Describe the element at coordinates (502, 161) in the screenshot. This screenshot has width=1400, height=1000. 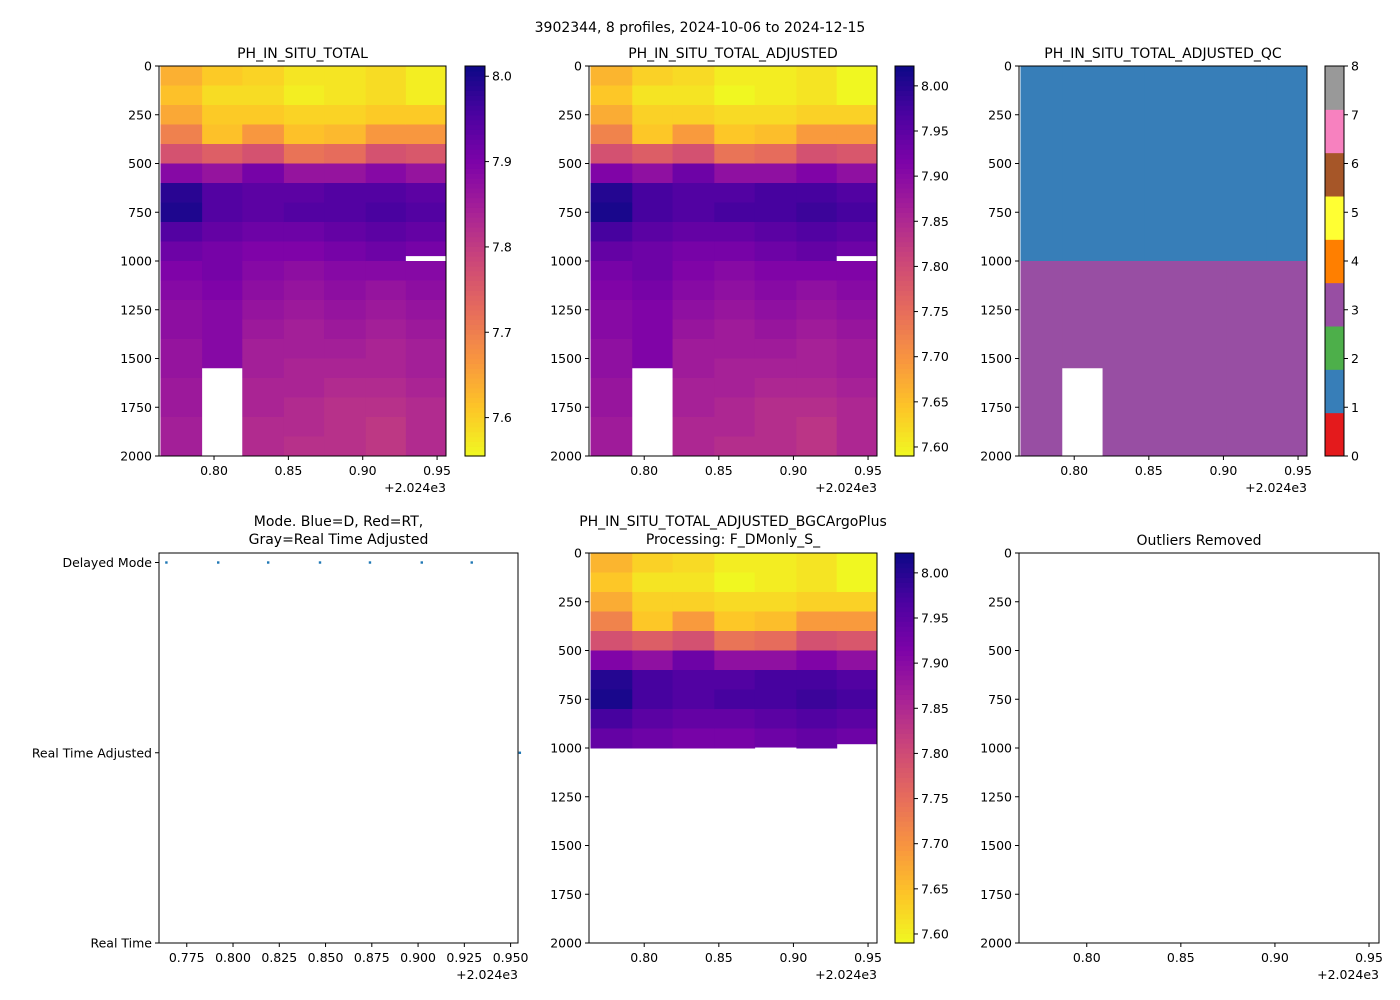
I see `colorbar-tick-label: 7.9` at that location.